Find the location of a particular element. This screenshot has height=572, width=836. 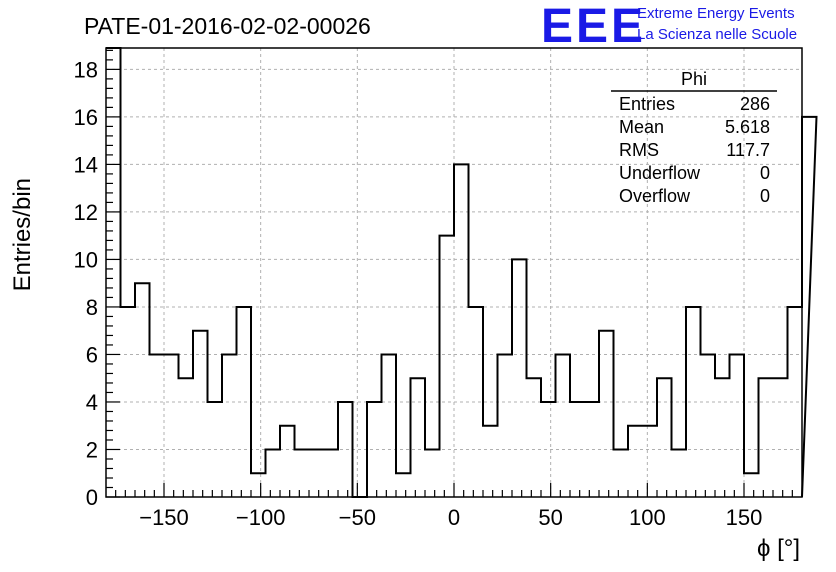

x-tick-label: −100 is located at coordinates (261, 517).